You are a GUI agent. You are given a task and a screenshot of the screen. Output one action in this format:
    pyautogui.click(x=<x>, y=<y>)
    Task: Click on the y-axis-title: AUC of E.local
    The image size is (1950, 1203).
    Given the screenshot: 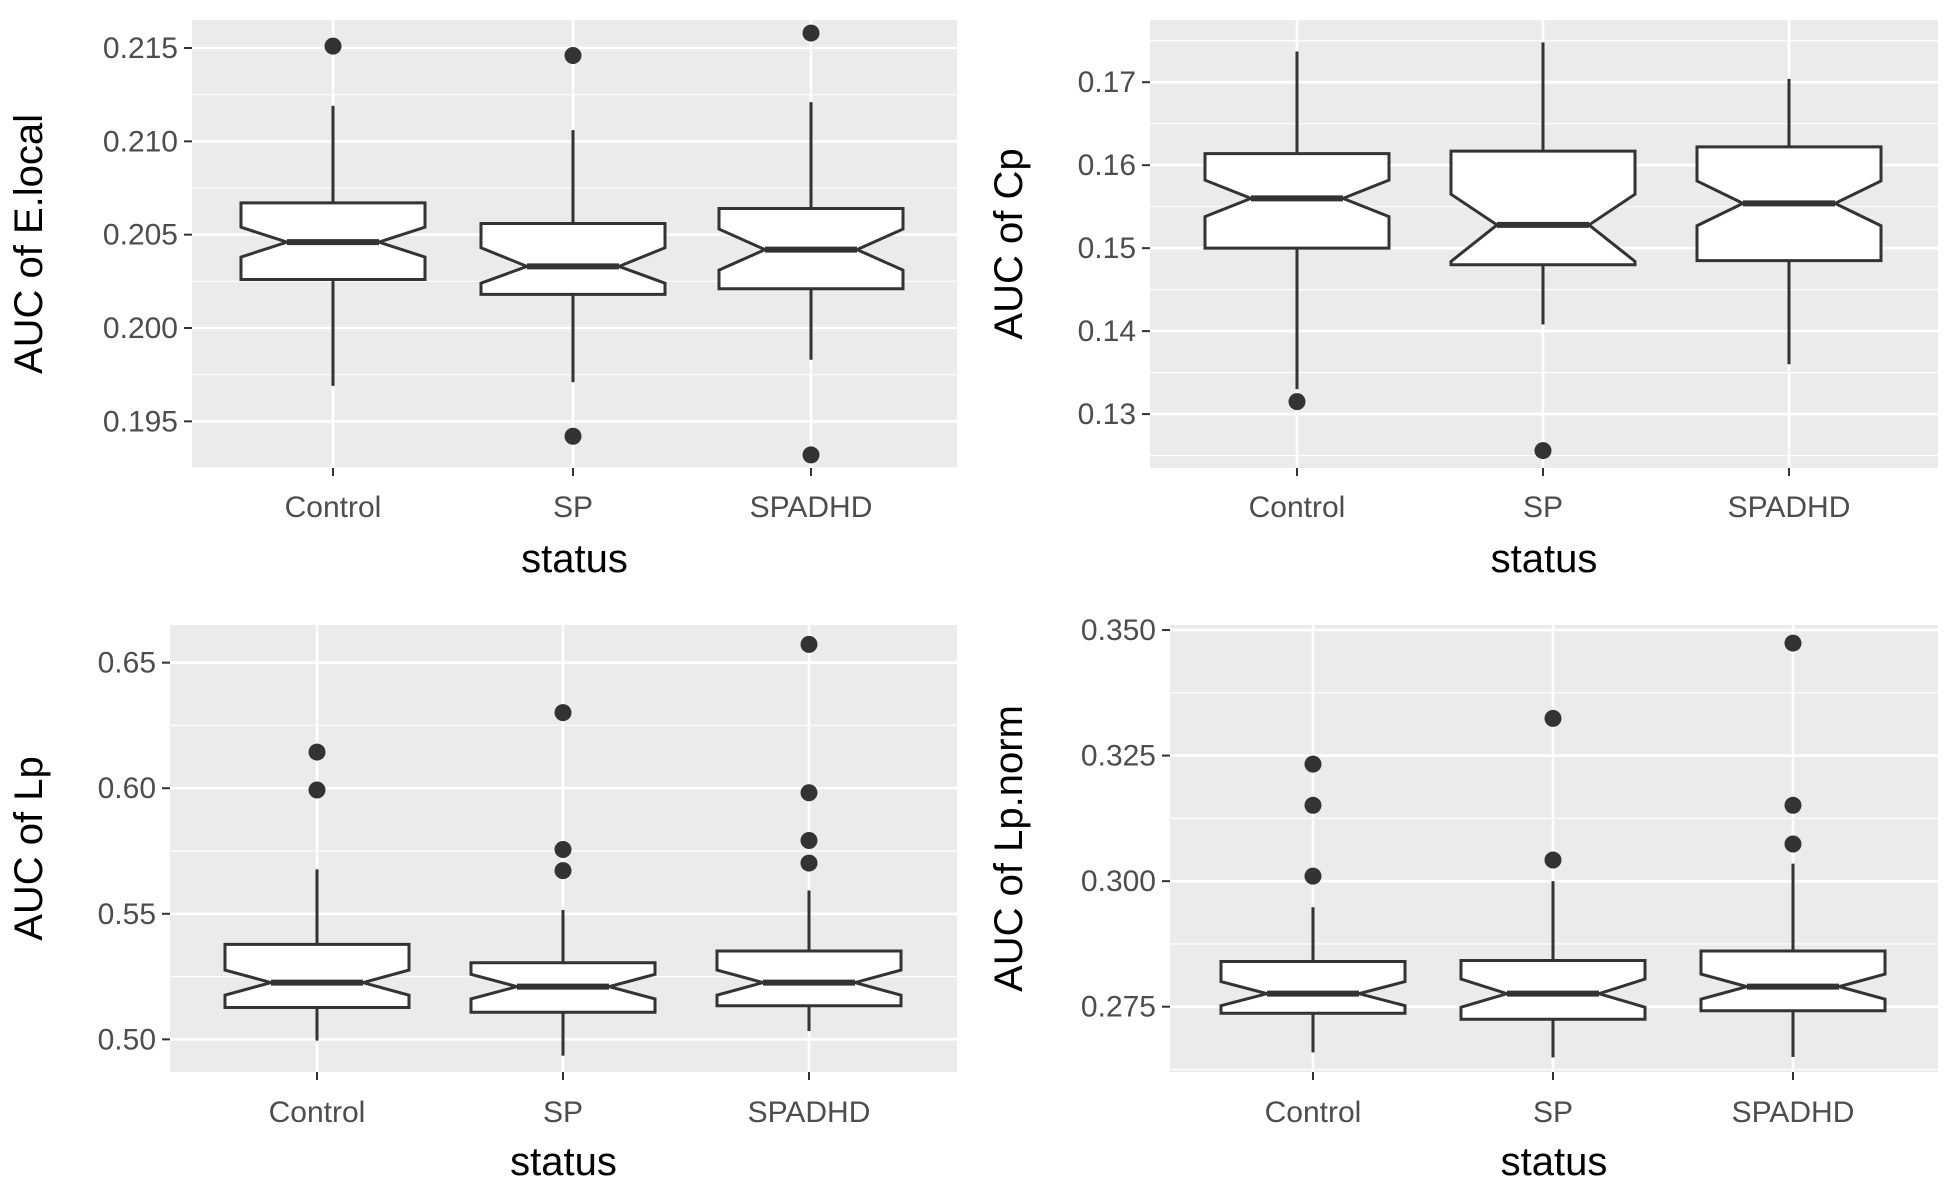 What is the action you would take?
    pyautogui.click(x=29, y=244)
    